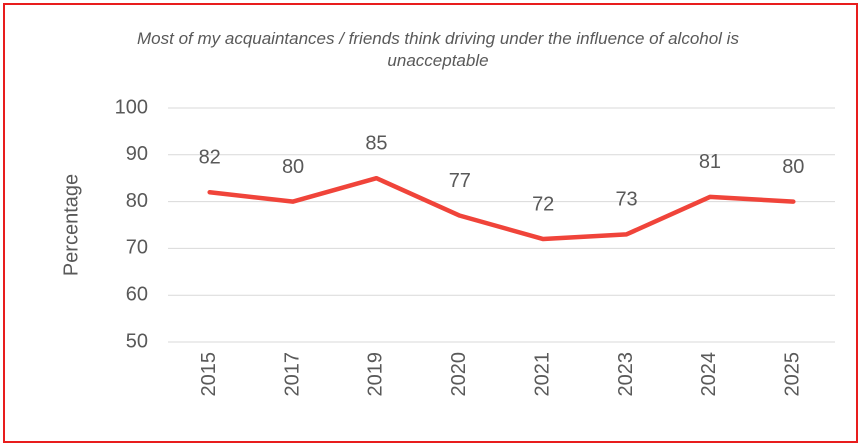  Describe the element at coordinates (137, 294) in the screenshot. I see `y-tick-label: 60` at that location.